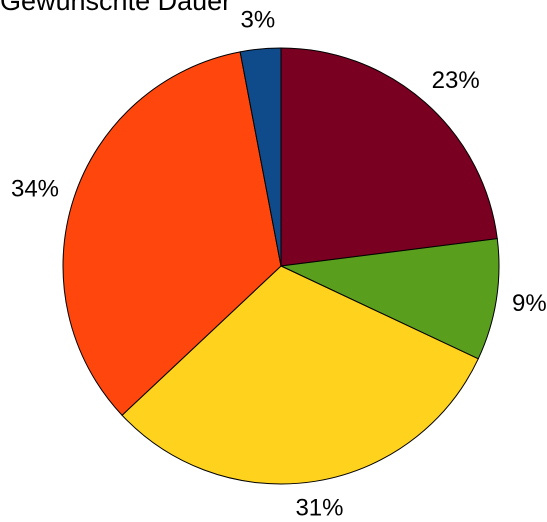  I want to click on chart-title: Gewünschte Dauer, so click(116, 8).